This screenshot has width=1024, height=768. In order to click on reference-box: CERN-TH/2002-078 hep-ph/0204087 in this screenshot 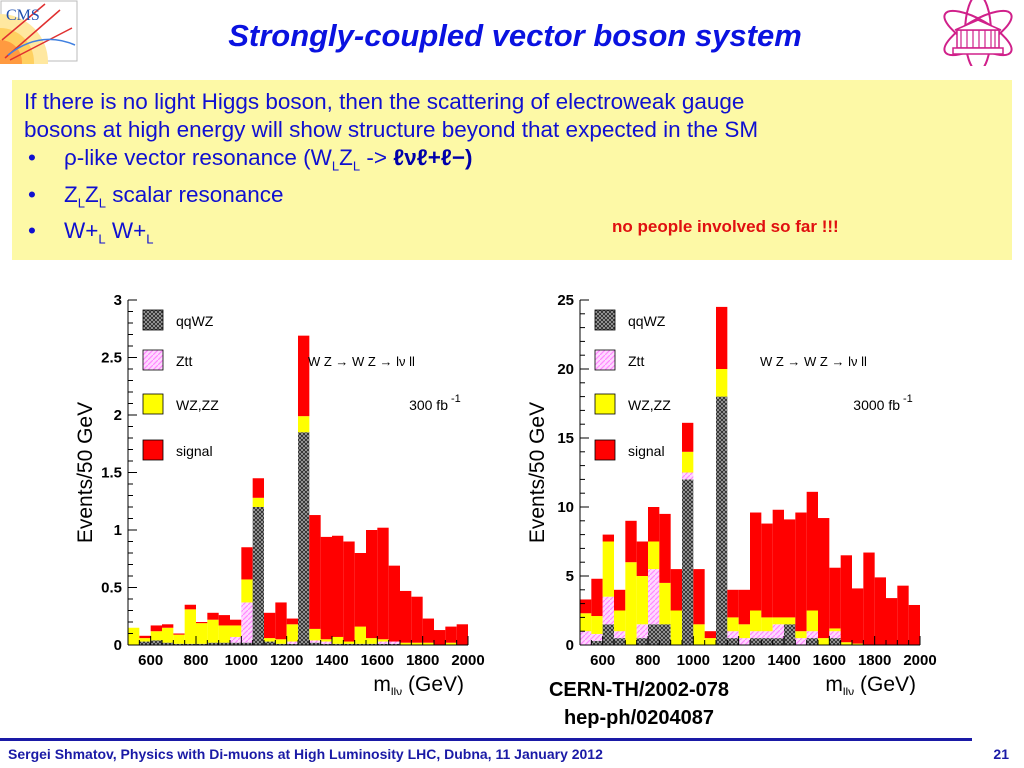, I will do `click(639, 704)`.